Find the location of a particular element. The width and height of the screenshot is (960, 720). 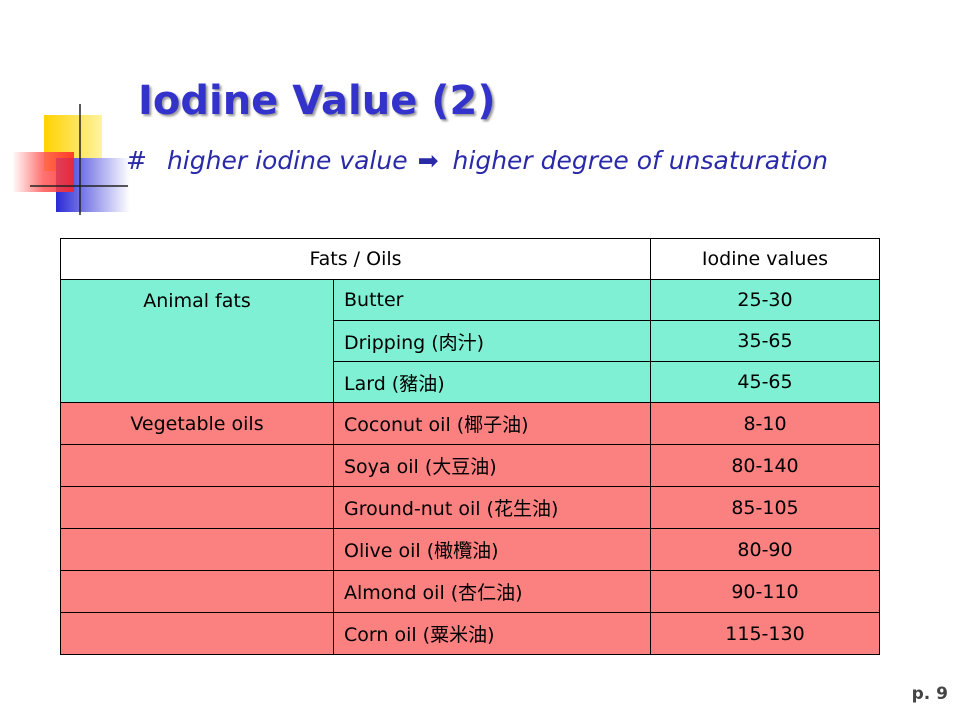

right-arrow-icon: ➡ is located at coordinates (428, 160).